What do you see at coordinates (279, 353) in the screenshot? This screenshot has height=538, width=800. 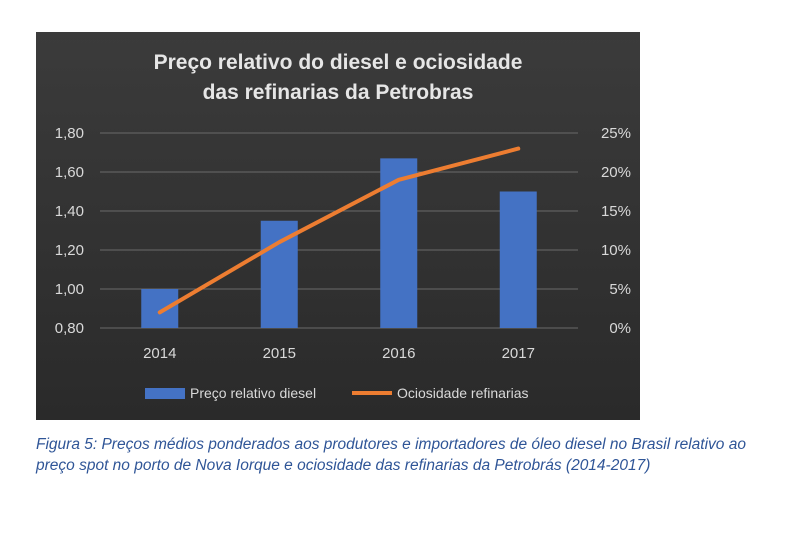 I see `category-label: 2015` at bounding box center [279, 353].